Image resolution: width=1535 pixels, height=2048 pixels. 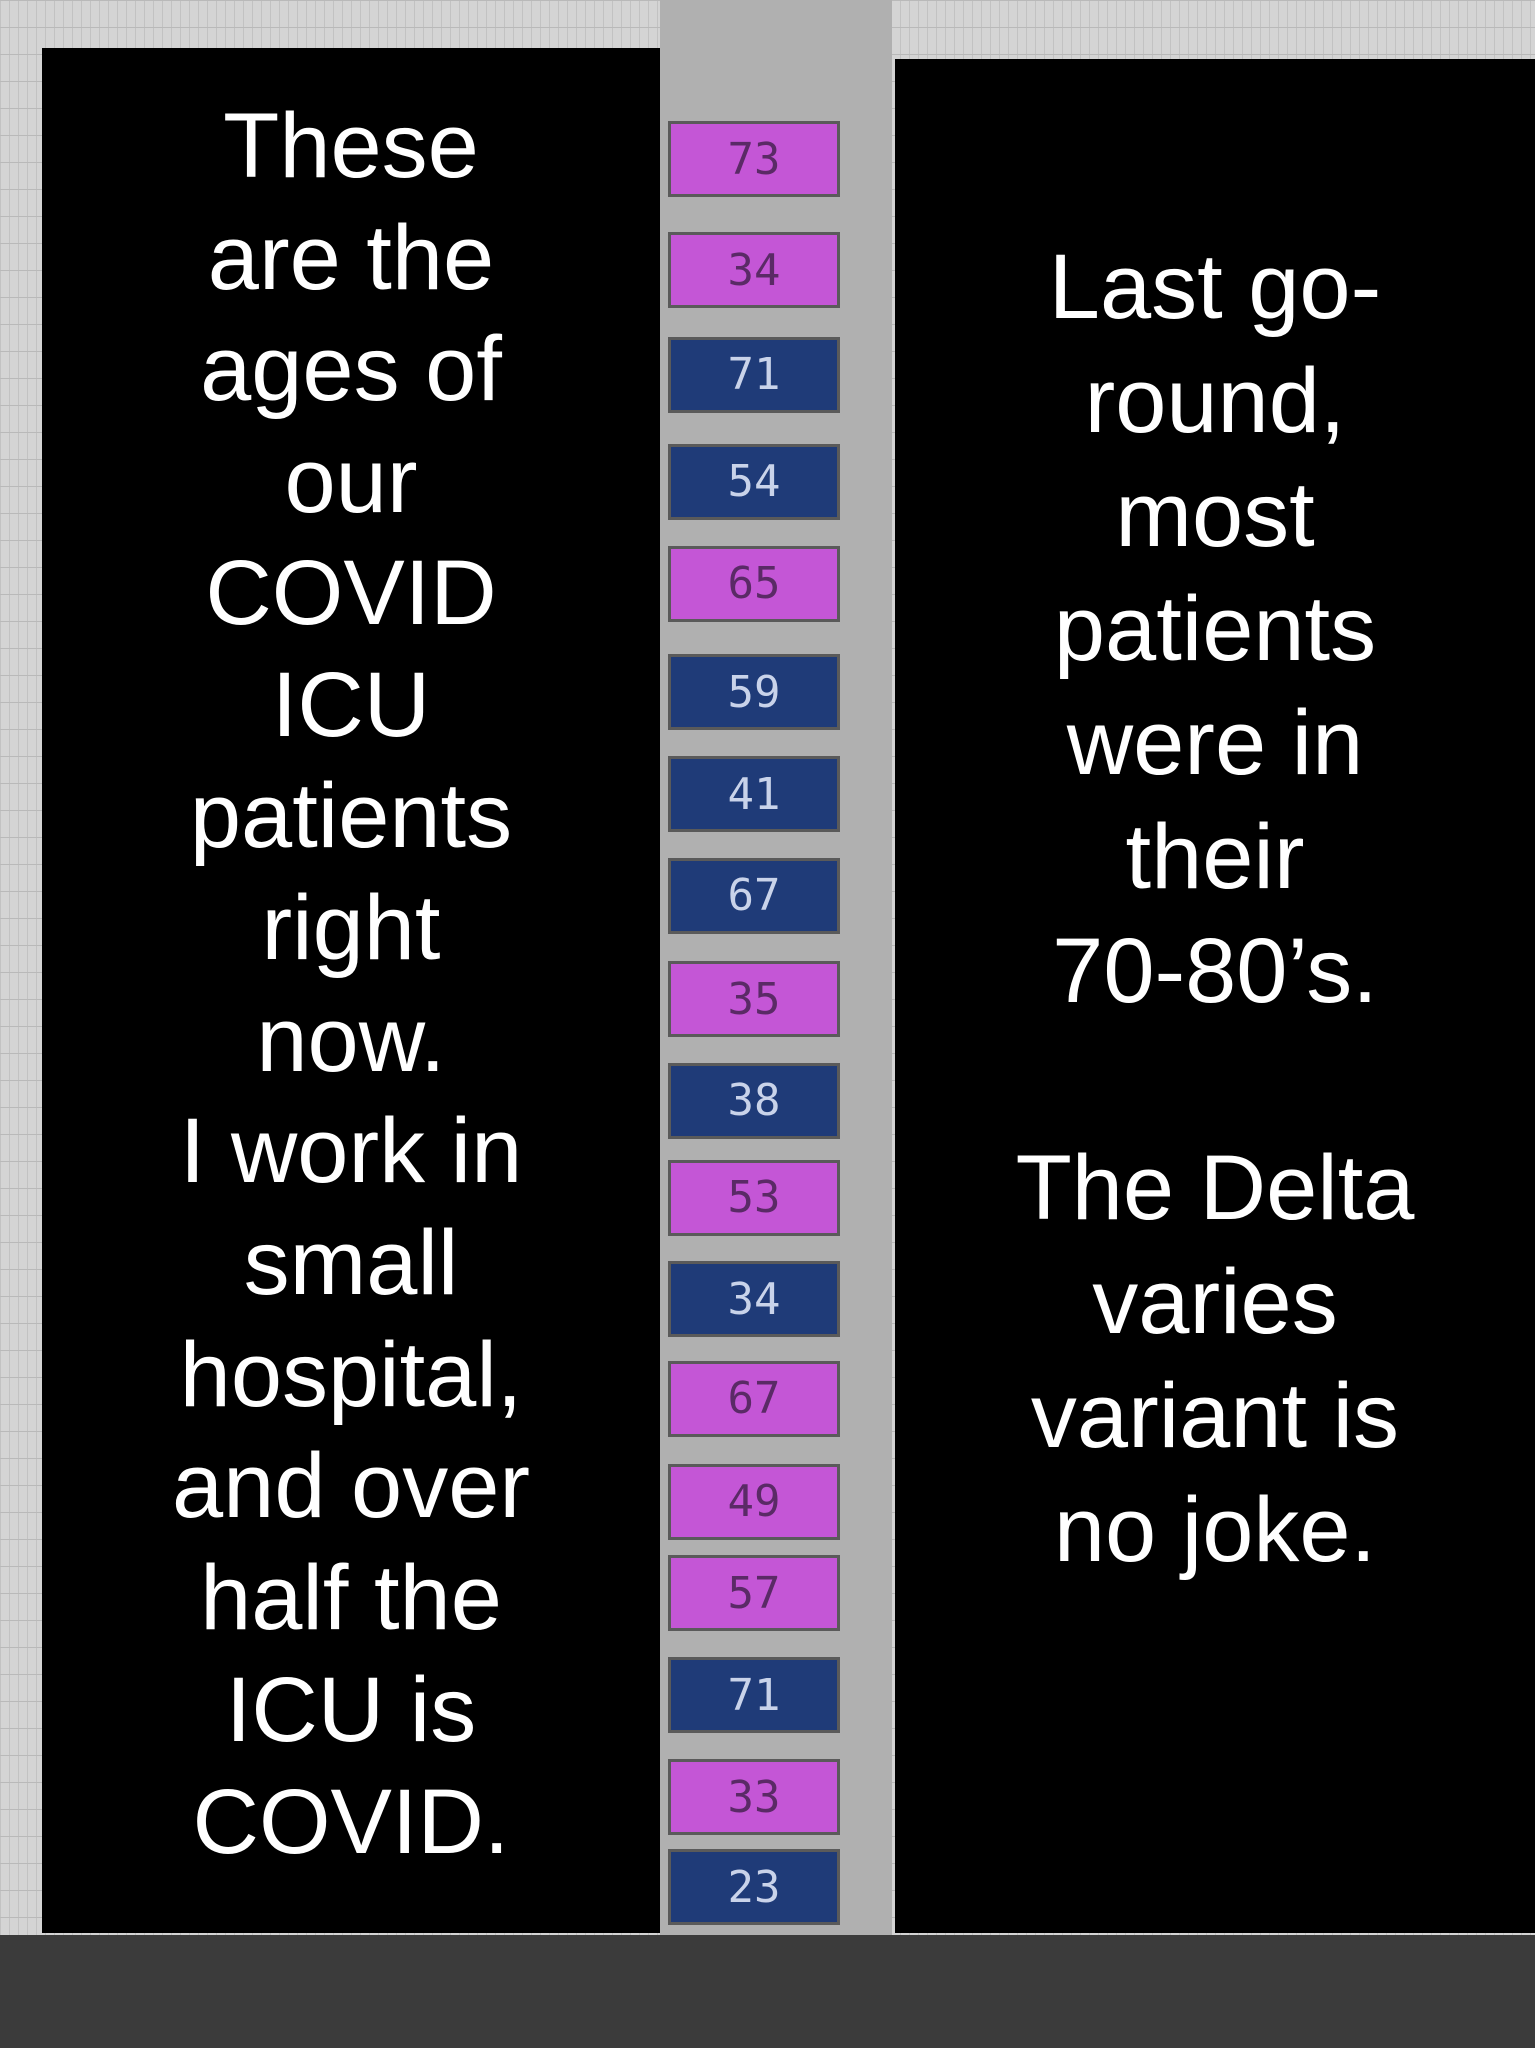 What do you see at coordinates (754, 794) in the screenshot?
I see `age-cell: 41` at bounding box center [754, 794].